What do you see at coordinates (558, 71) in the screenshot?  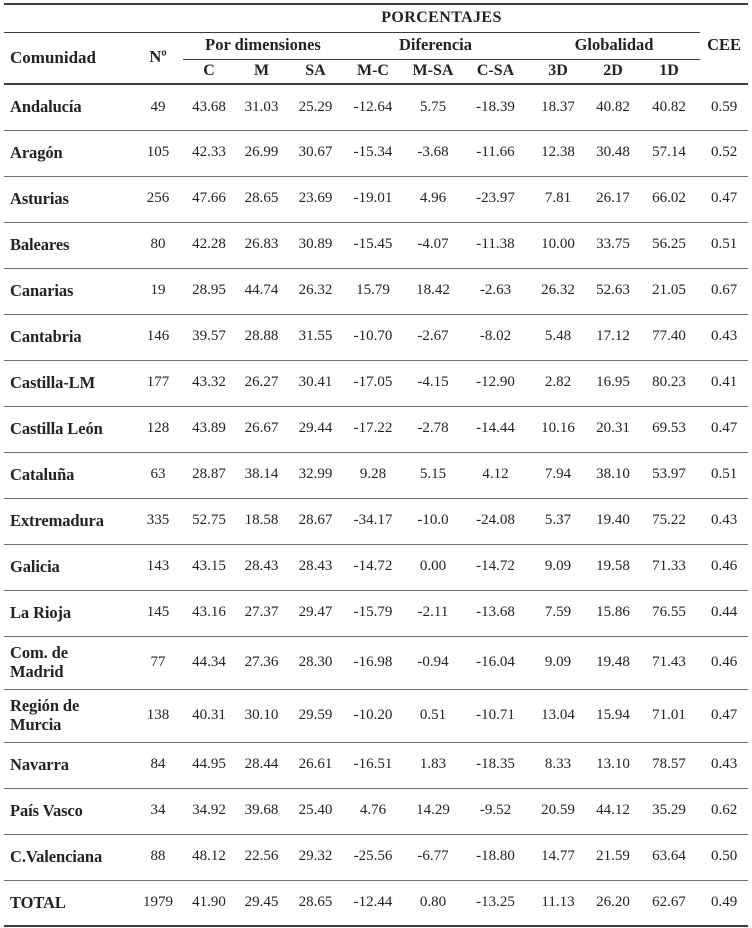 I see `subcolumn-header-3d: 3D` at bounding box center [558, 71].